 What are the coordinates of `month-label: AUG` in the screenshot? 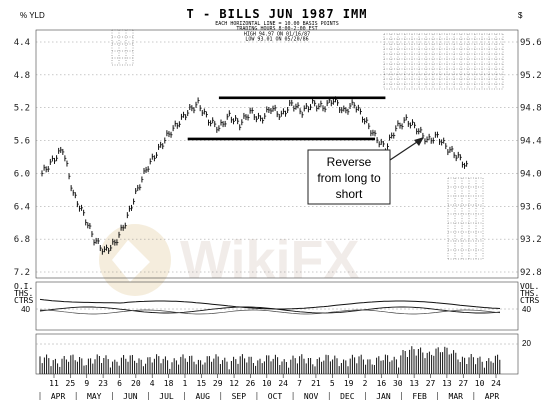 It's located at (202, 396).